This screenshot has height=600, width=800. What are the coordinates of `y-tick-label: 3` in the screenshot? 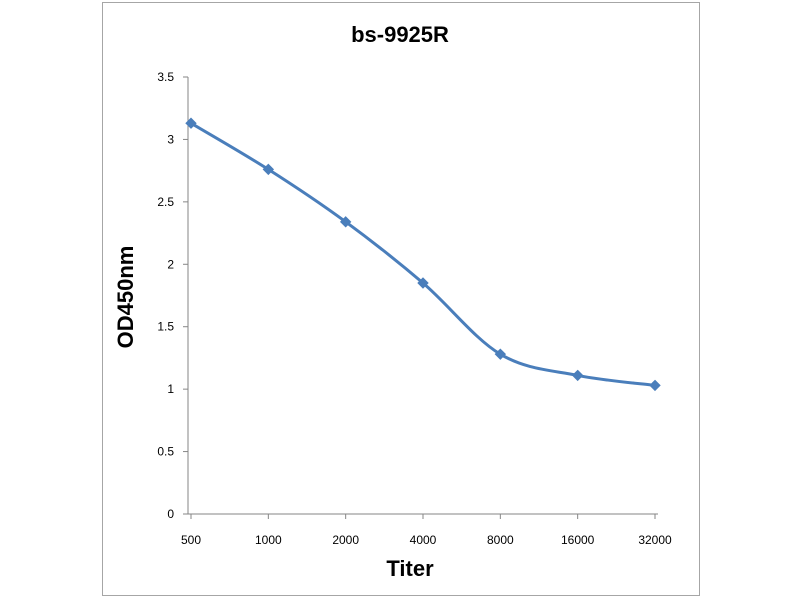 It's located at (170, 139).